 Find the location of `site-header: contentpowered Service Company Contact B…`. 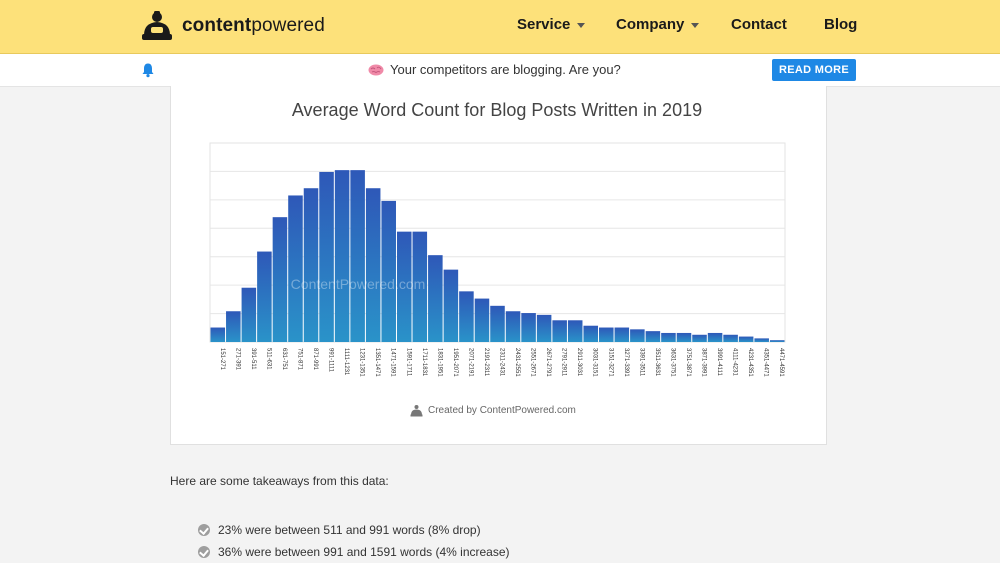

site-header: contentpowered Service Company Contact B… is located at coordinates (500, 27).